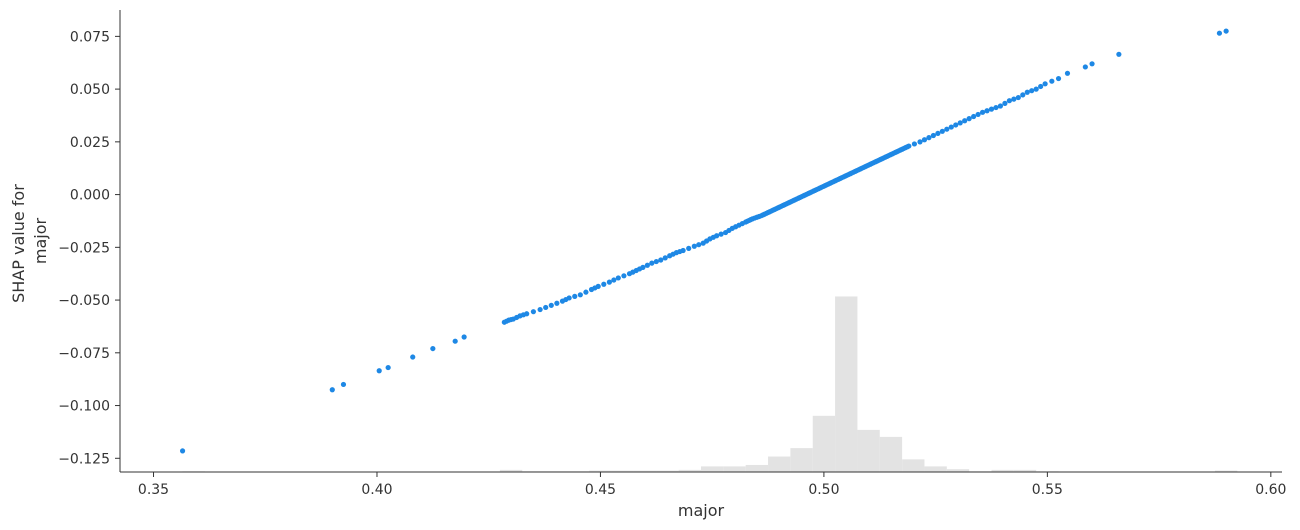 Image resolution: width=1300 pixels, height=530 pixels. What do you see at coordinates (1047, 490) in the screenshot?
I see `x-tick-label: 0.55` at bounding box center [1047, 490].